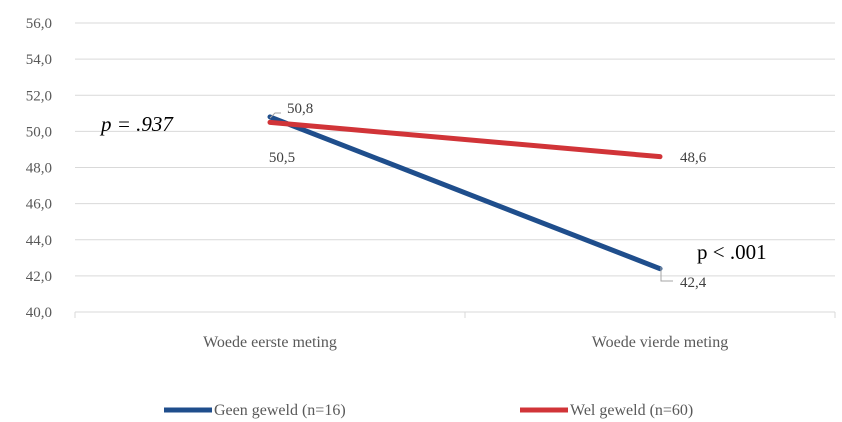 This screenshot has height=422, width=842. I want to click on annotation-p-first: p = .937, so click(136, 124).